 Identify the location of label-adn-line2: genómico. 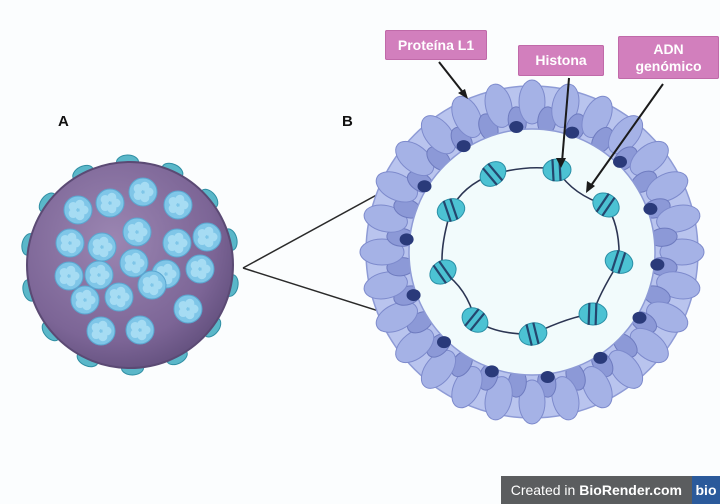
(668, 65).